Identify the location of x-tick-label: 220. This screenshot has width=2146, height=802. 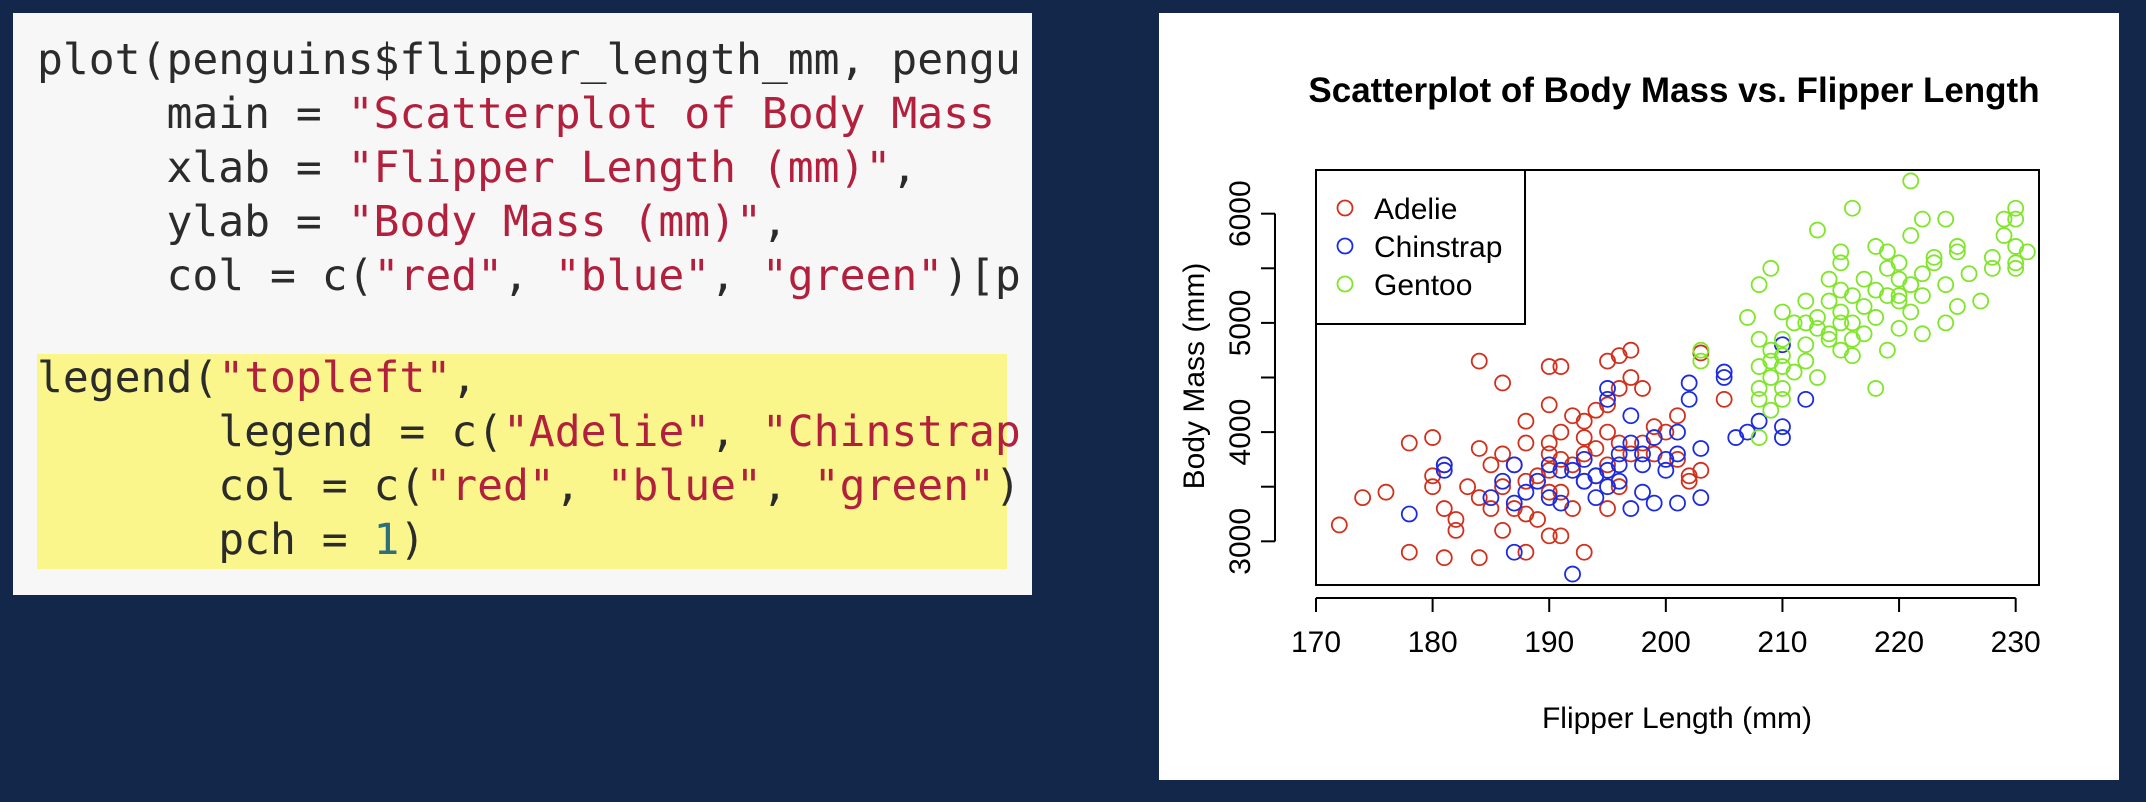
(1899, 642).